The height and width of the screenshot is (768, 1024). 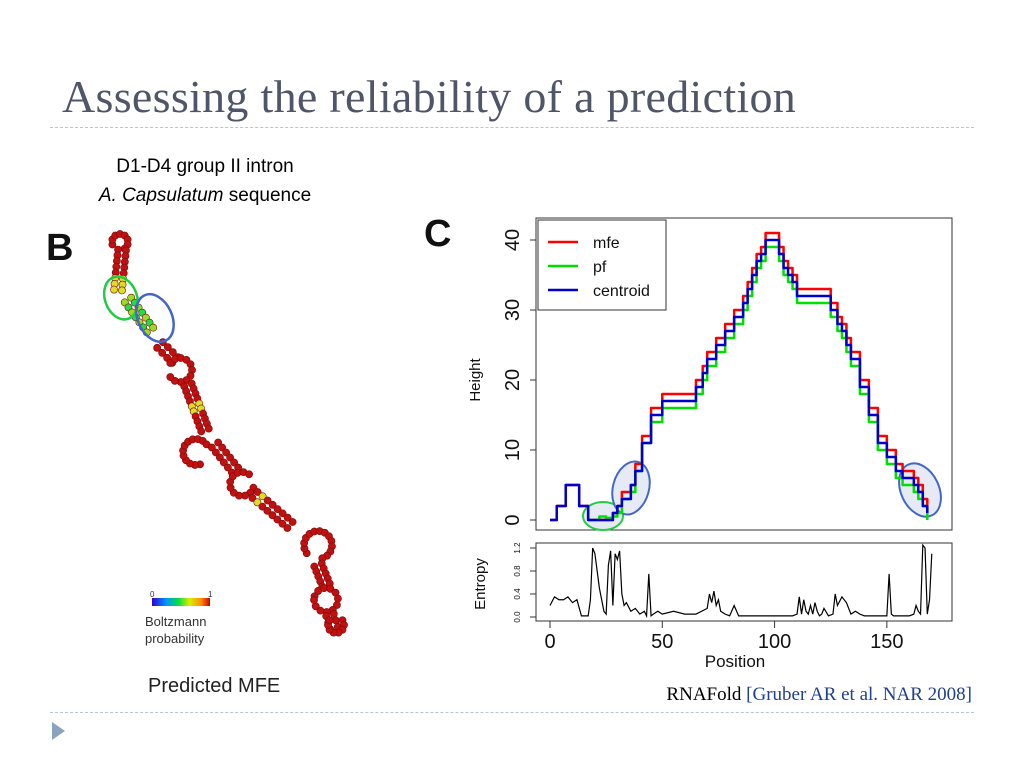 I want to click on position-x-axis-title: Position, so click(x=735, y=661).